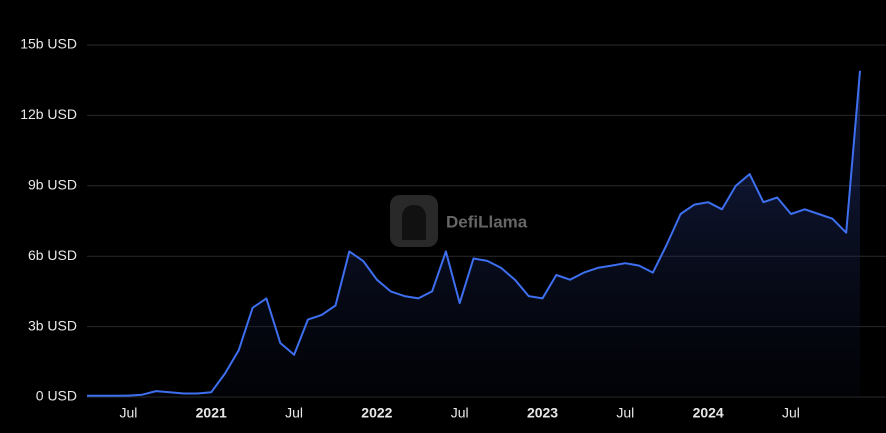 The height and width of the screenshot is (433, 886). What do you see at coordinates (48, 114) in the screenshot?
I see `y-tick-label: 12b USD` at bounding box center [48, 114].